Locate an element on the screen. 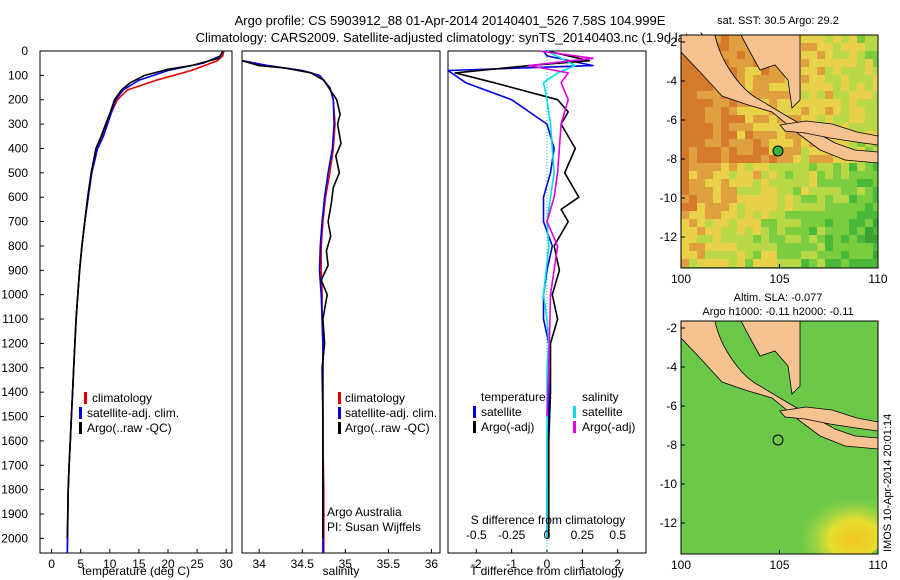 The image size is (900, 580). legend-label-climatology: climatology is located at coordinates (122, 398).